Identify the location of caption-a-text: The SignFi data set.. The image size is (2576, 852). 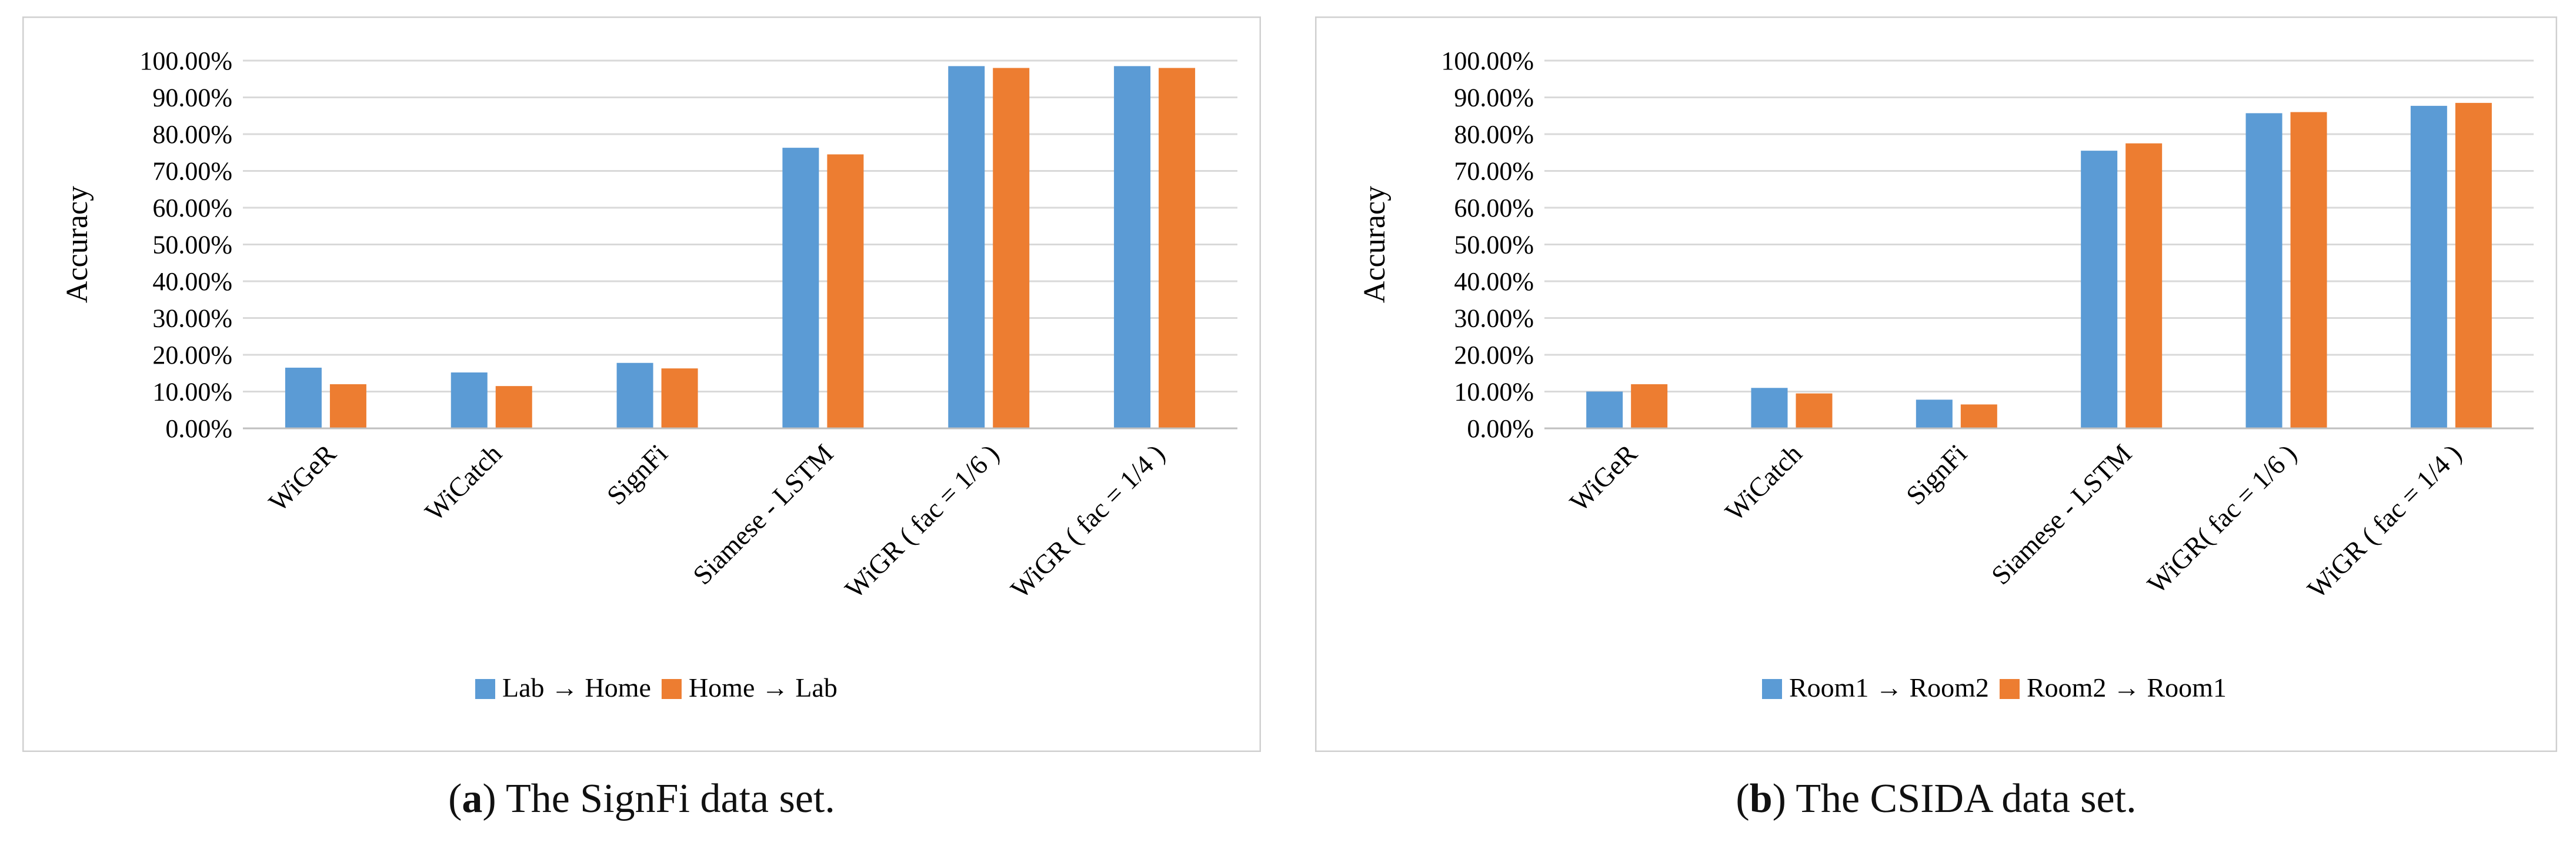
(670, 798).